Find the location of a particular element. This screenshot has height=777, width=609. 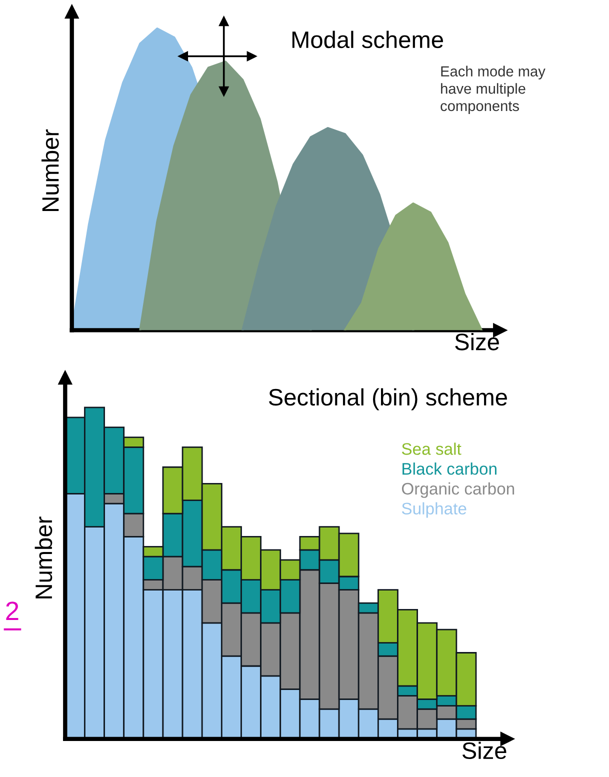

text: Organic carbon is located at coordinates (458, 490).